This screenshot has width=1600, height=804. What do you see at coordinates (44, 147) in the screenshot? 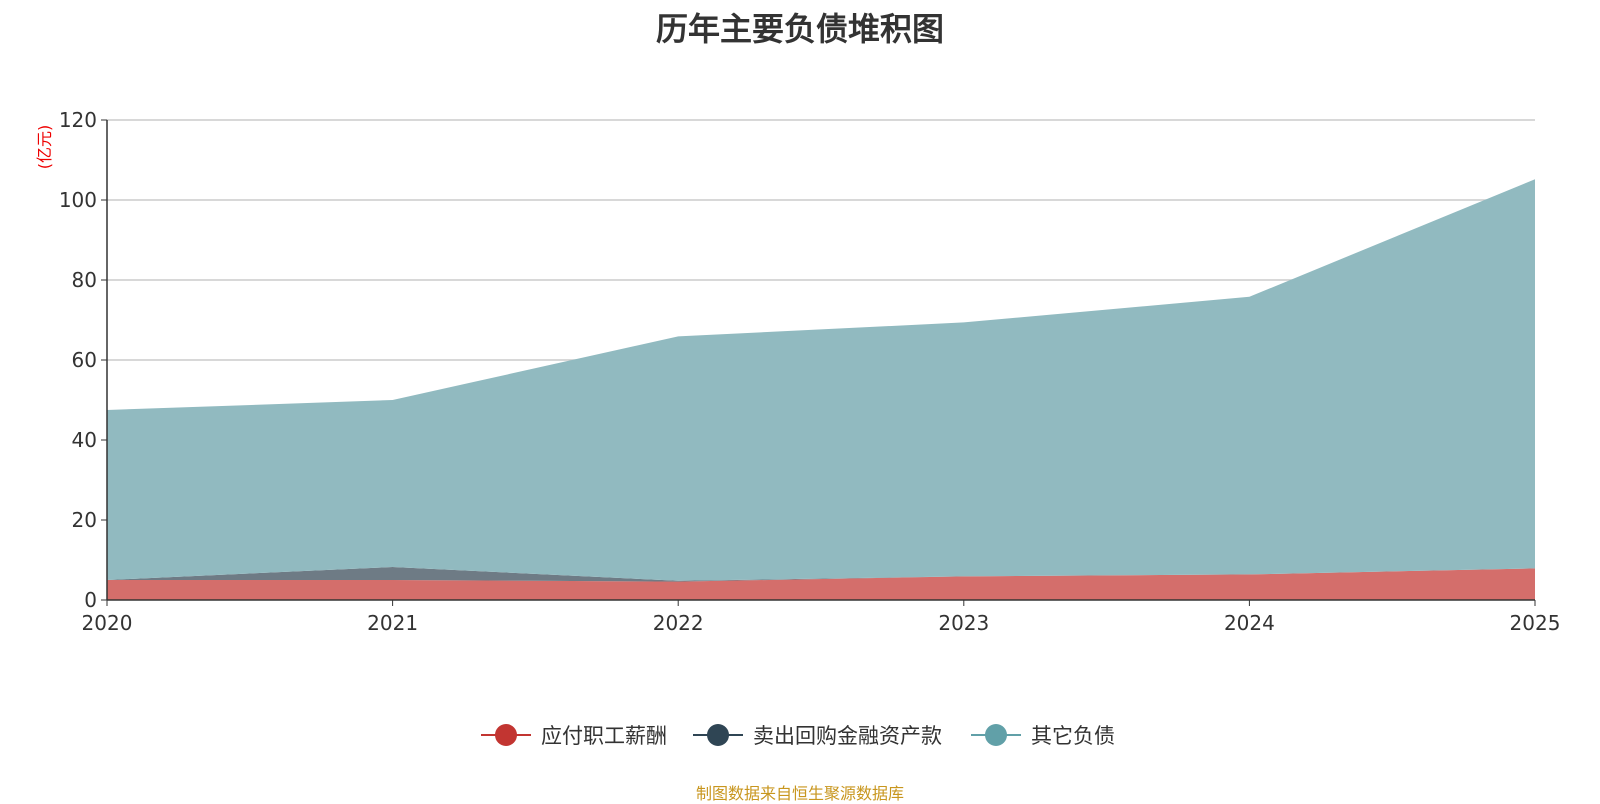
I see `y-axis-unit-label: (亿元)` at bounding box center [44, 147].